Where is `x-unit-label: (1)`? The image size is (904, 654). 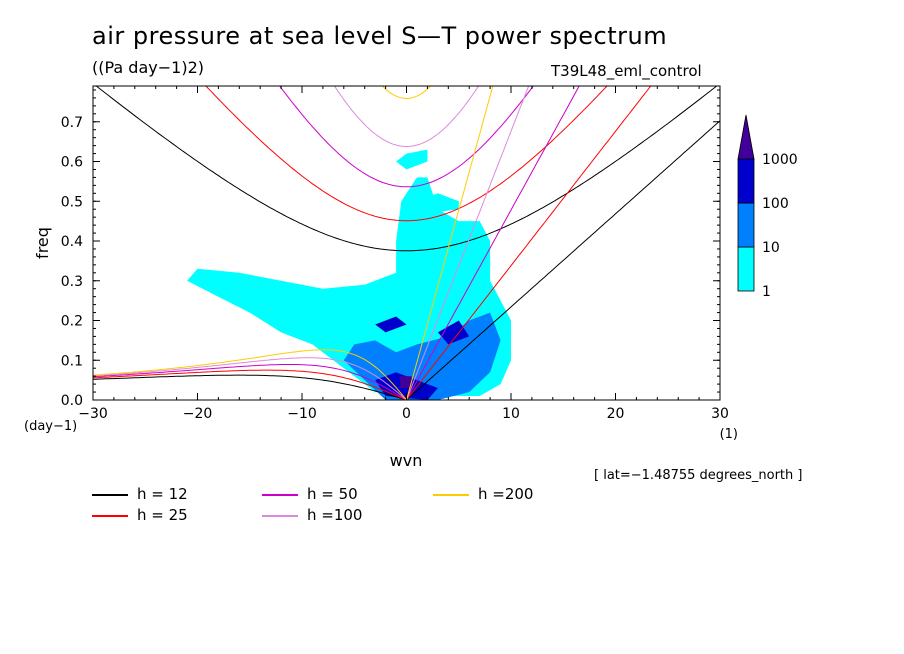 x-unit-label: (1) is located at coordinates (729, 434).